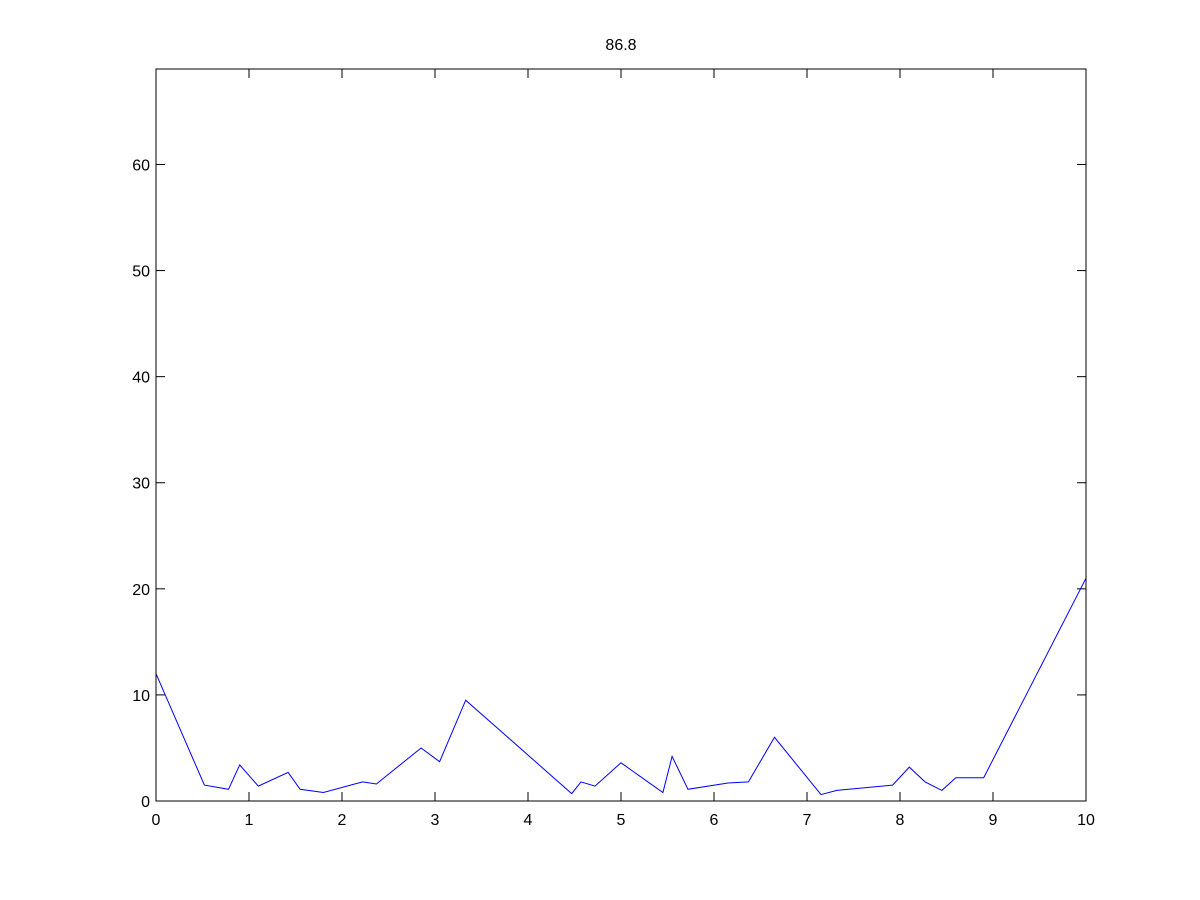  I want to click on x-tick-label: 2, so click(342, 820).